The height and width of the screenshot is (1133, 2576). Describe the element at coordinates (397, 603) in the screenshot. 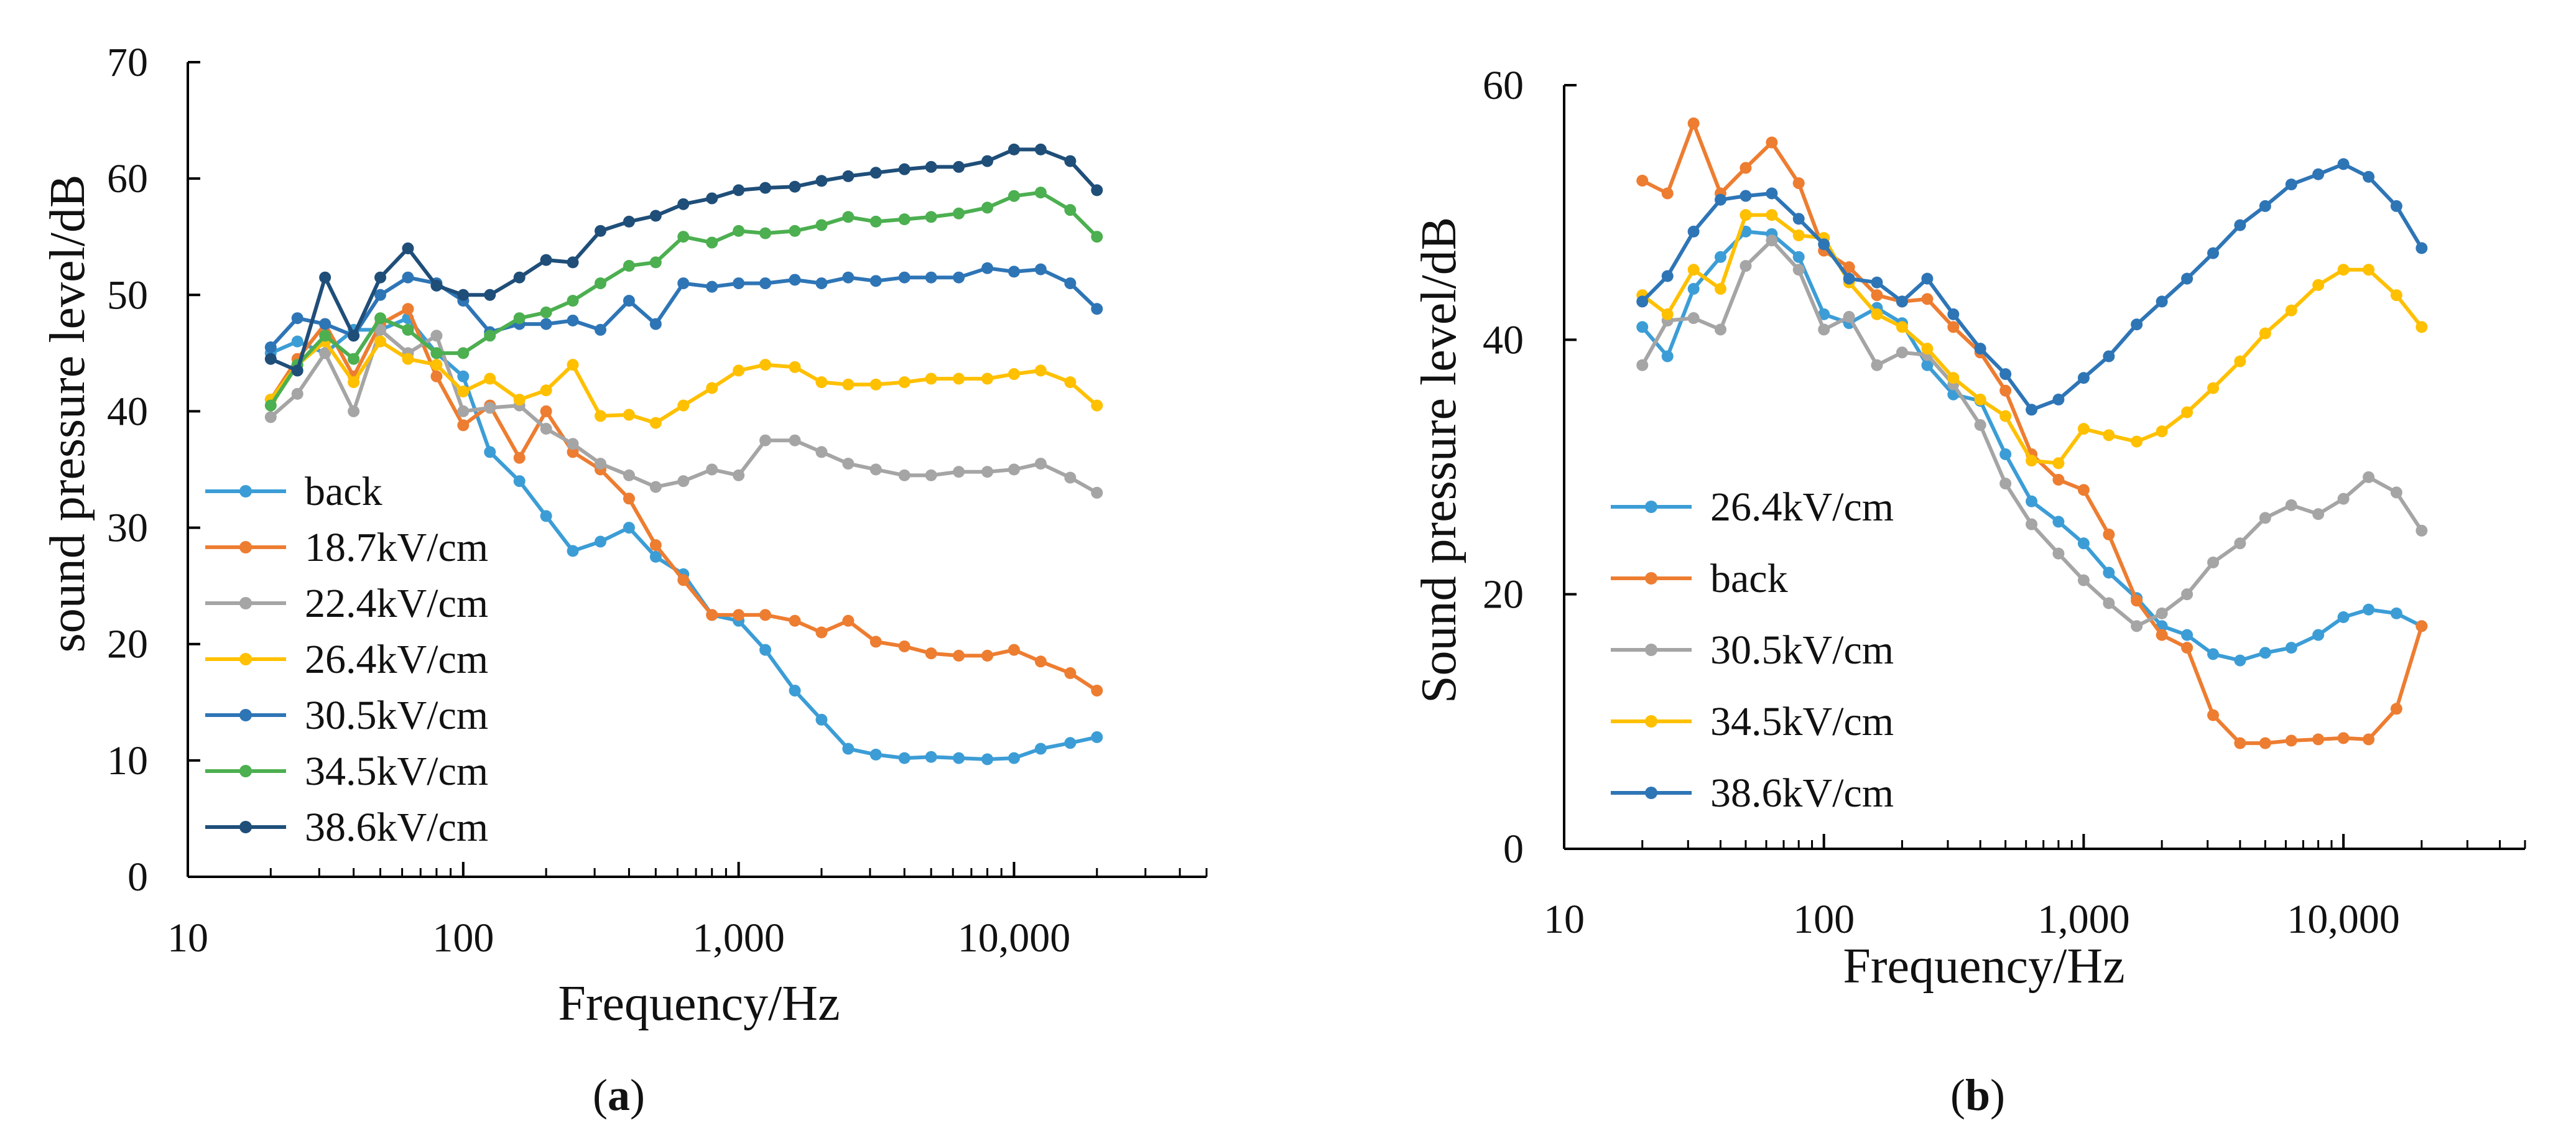

I see `legend-label: 22.4kV/cm` at that location.